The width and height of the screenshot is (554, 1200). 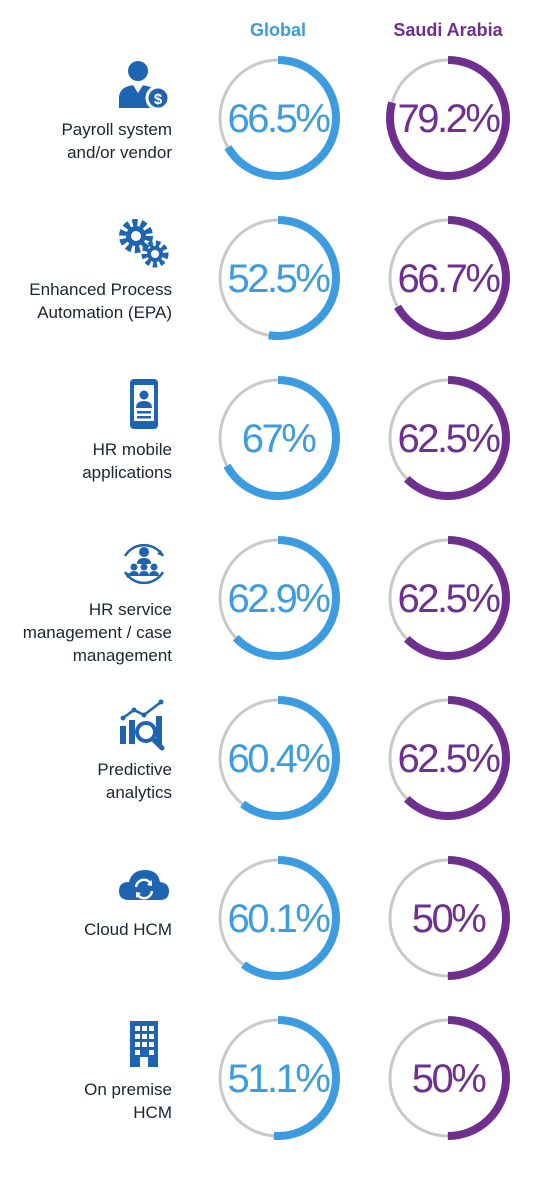 I want to click on progress-ring-saudi-arabia: 79.2%, so click(x=448, y=118).